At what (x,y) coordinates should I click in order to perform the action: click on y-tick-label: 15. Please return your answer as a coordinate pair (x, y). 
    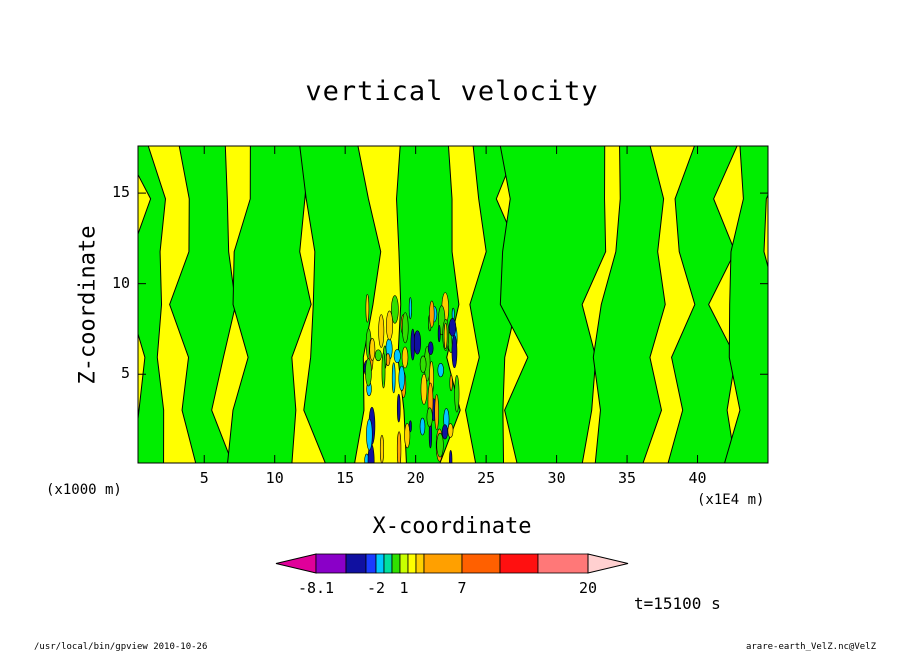
    Looking at the image, I should click on (120, 192).